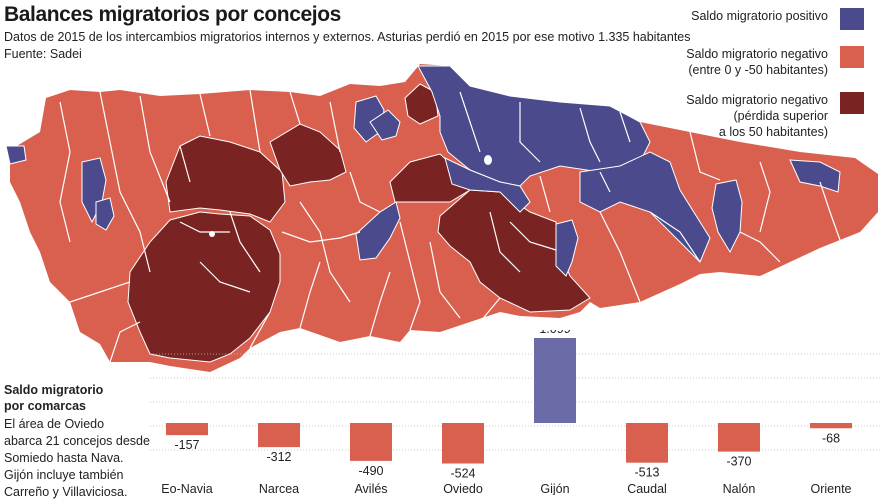  Describe the element at coordinates (370, 488) in the screenshot. I see `category-label: Avilés` at that location.